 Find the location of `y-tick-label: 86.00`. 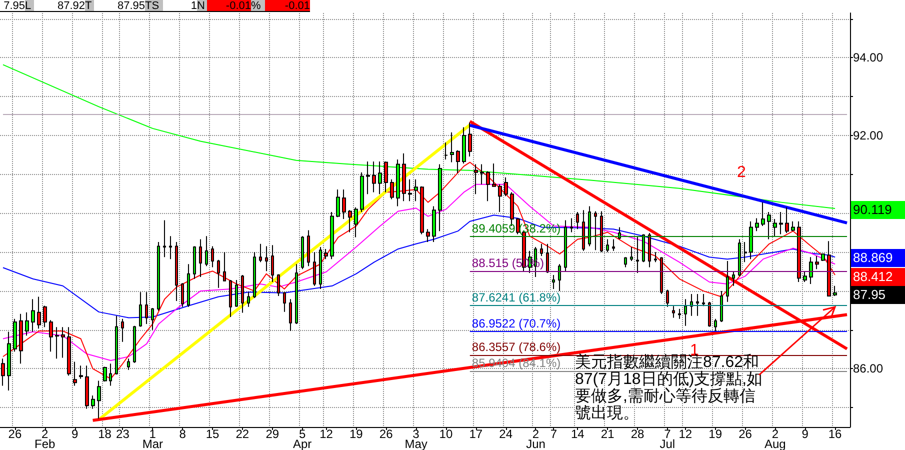

y-tick-label: 86.00 is located at coordinates (868, 369).